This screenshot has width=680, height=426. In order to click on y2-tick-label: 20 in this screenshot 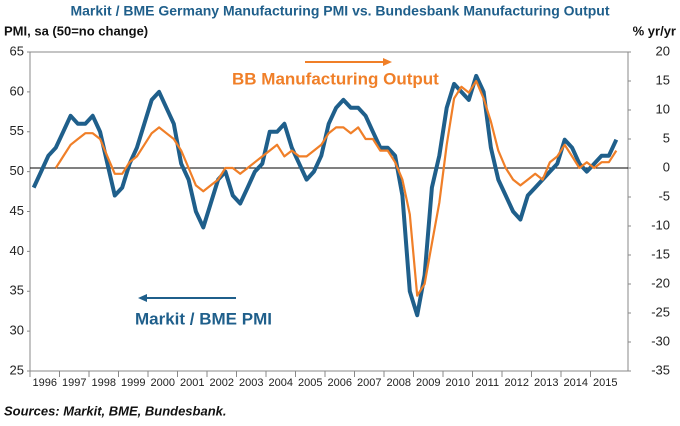, I will do `click(663, 50)`.